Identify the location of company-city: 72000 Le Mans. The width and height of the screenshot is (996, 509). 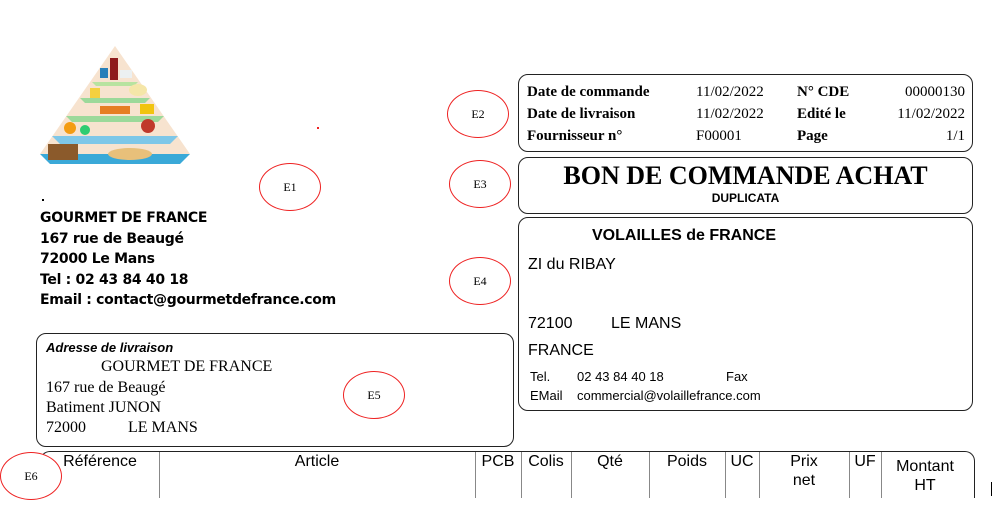
(97, 259).